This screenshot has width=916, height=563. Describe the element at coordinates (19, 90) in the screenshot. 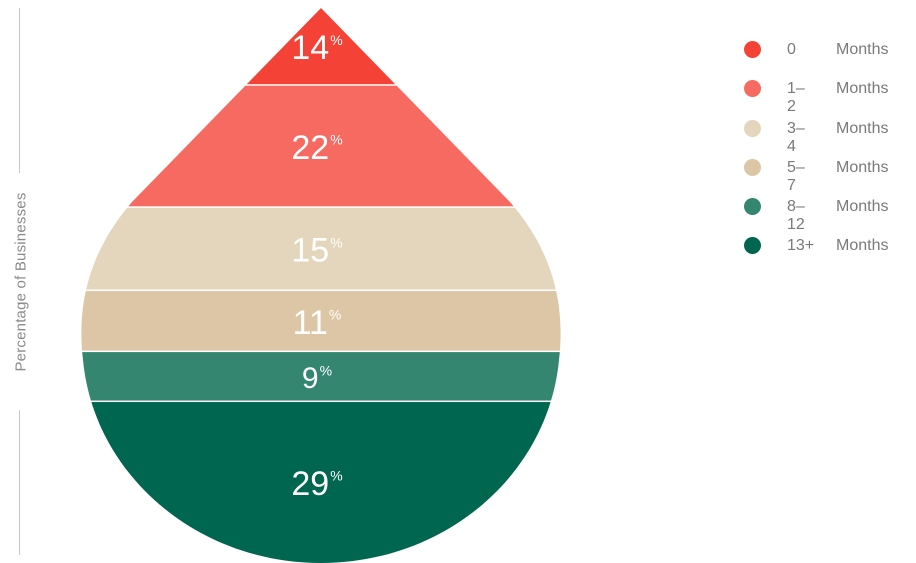

I see `y-axis-line-top` at that location.